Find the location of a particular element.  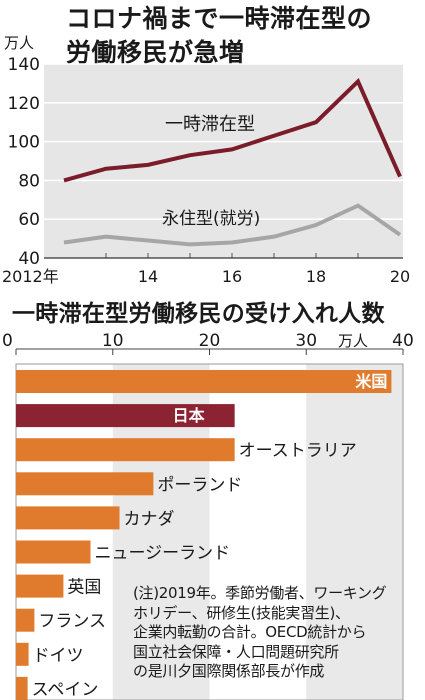

line-chart-title: コロナ禍まで一時滞在型の 労働移民が急増 is located at coordinates (219, 36).